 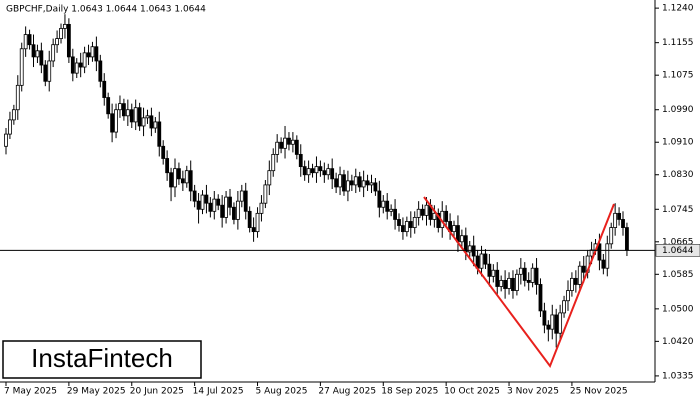 I want to click on pattern-line, so click(x=519, y=282).